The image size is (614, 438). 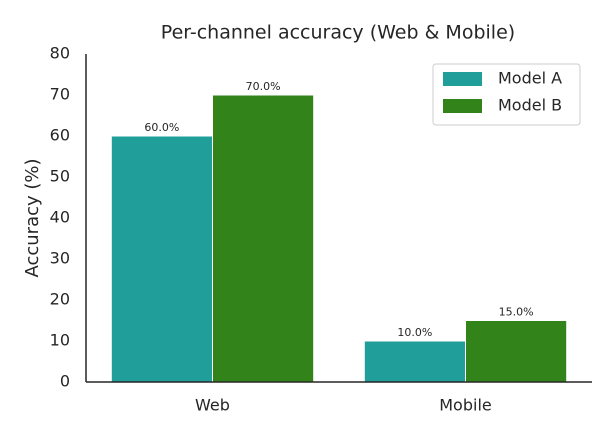 What do you see at coordinates (60, 340) in the screenshot?
I see `y-tick-label: 10` at bounding box center [60, 340].